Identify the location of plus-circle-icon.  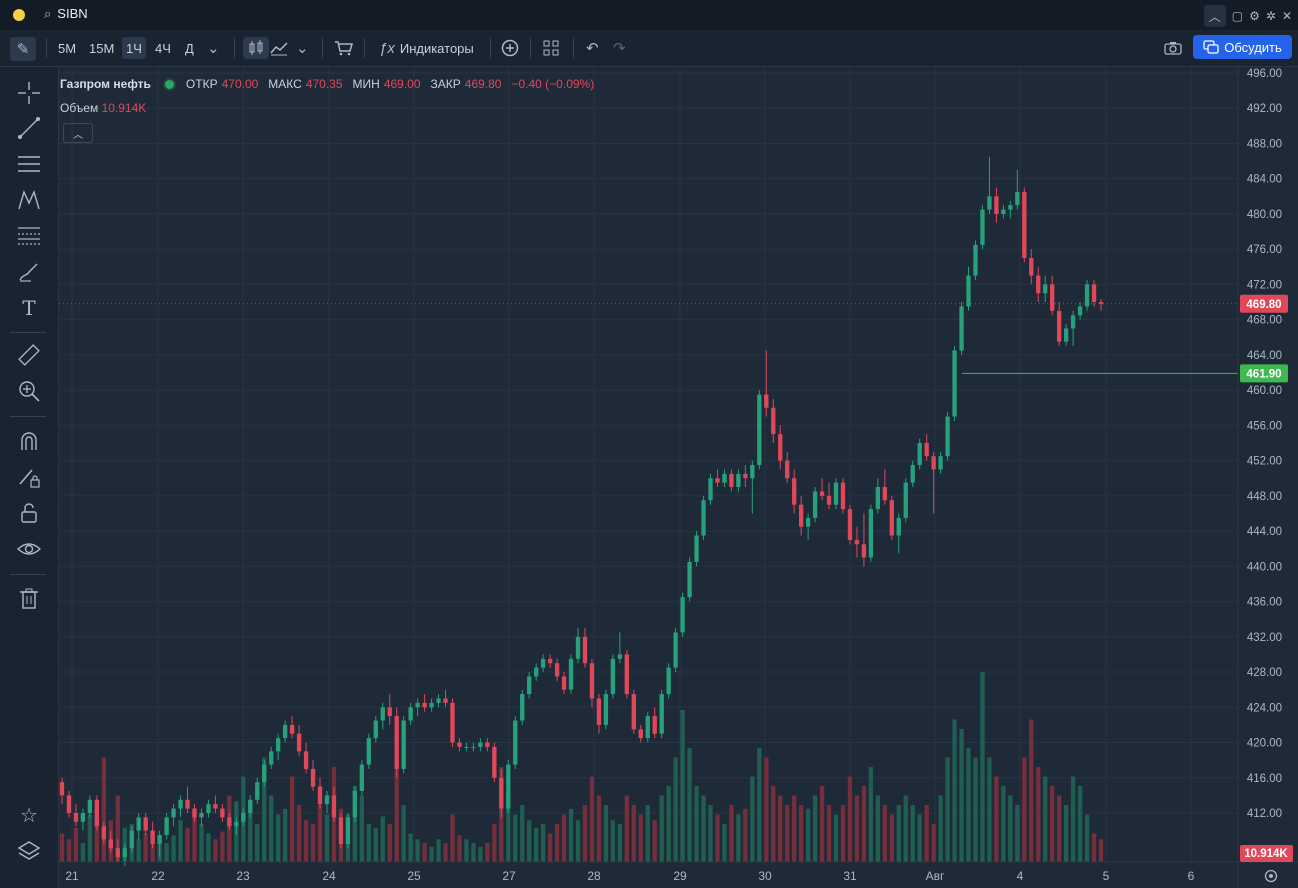
(510, 48).